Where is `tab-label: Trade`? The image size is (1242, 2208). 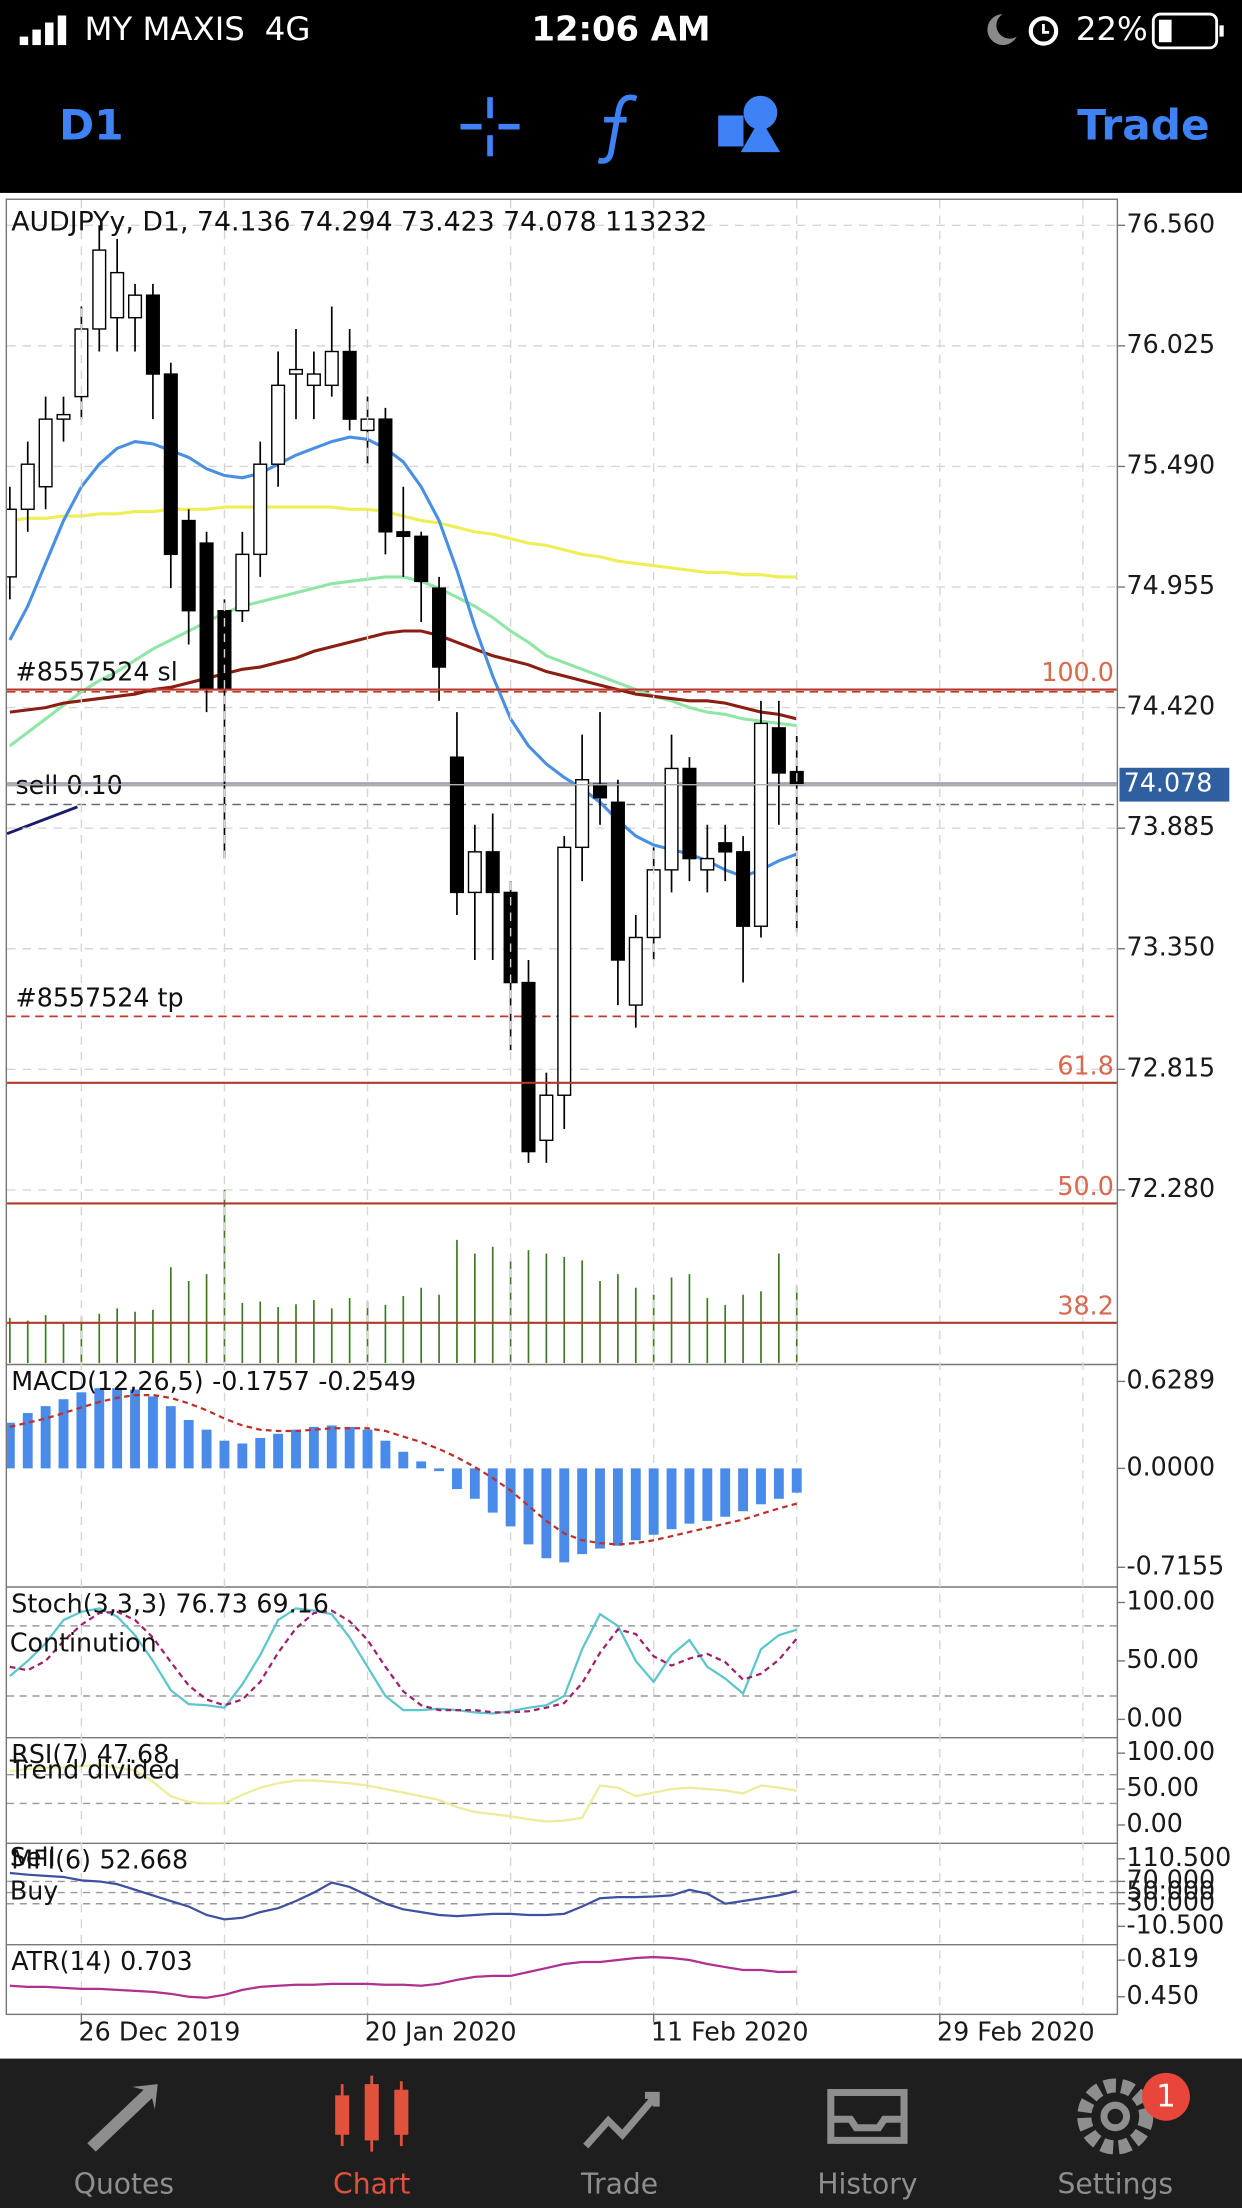 tab-label: Trade is located at coordinates (619, 2183).